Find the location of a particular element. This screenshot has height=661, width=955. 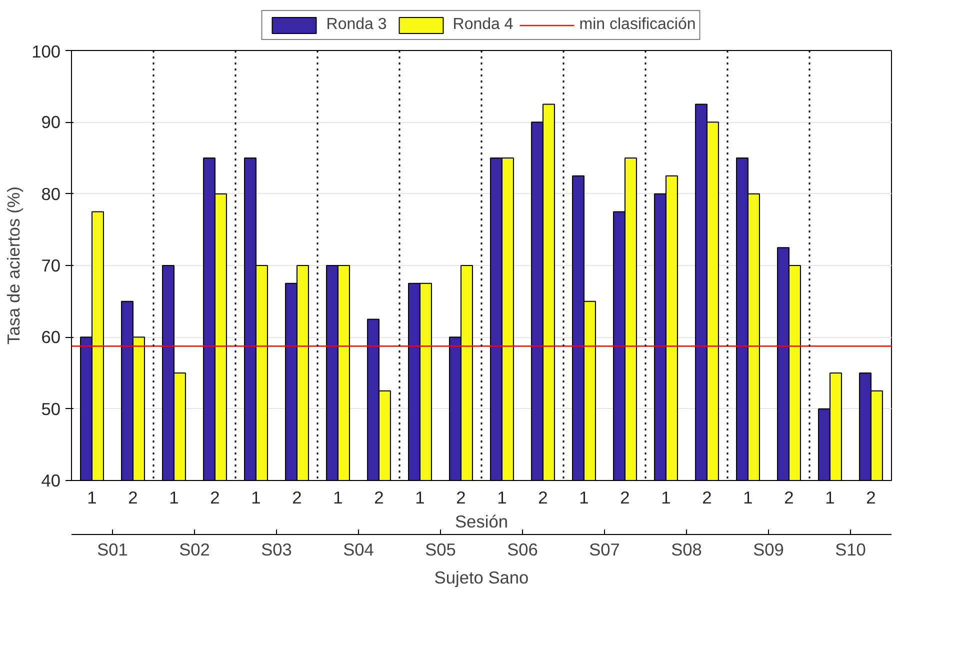

text: S01 is located at coordinates (112, 550).